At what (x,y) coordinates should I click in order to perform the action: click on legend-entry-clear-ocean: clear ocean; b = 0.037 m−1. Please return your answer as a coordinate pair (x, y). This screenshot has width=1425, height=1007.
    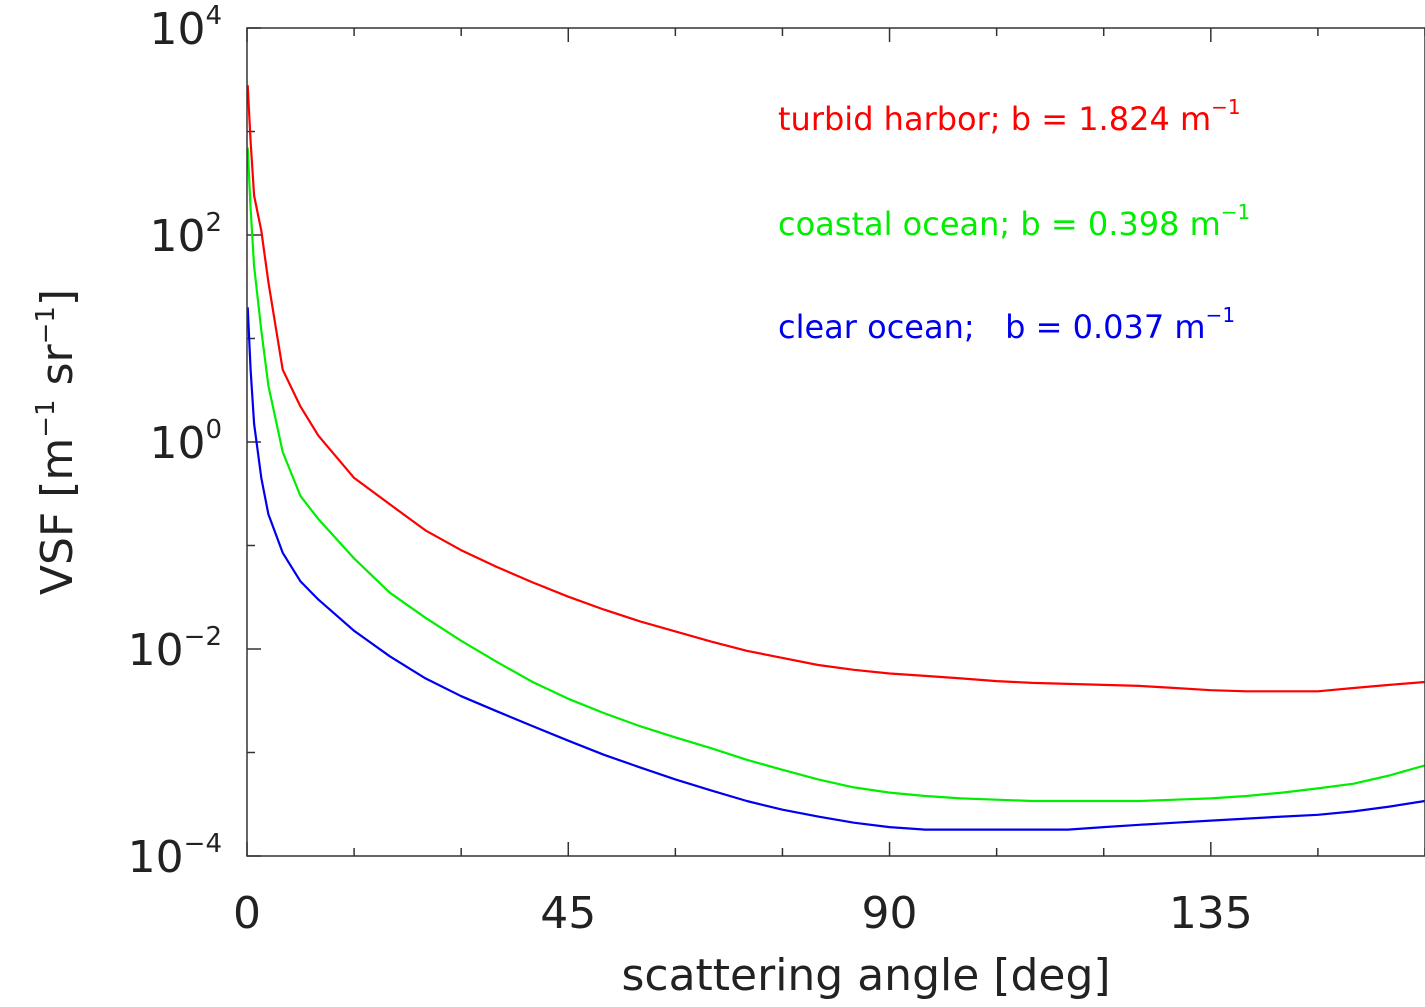
    Looking at the image, I should click on (1006, 324).